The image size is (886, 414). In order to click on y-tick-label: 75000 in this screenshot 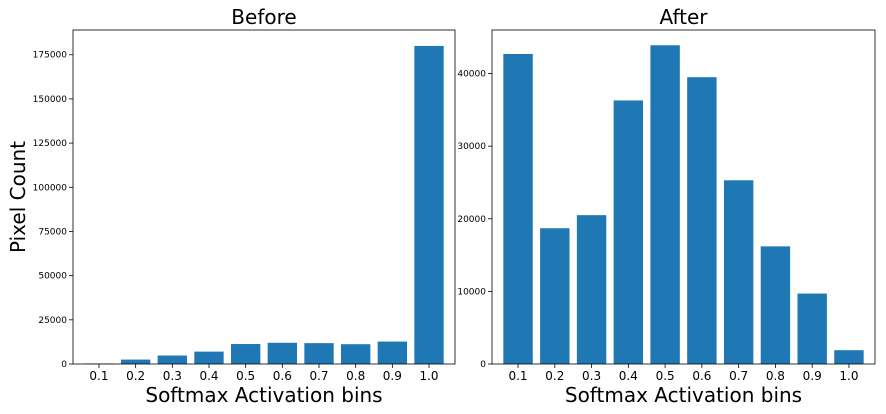, I will do `click(52, 232)`.